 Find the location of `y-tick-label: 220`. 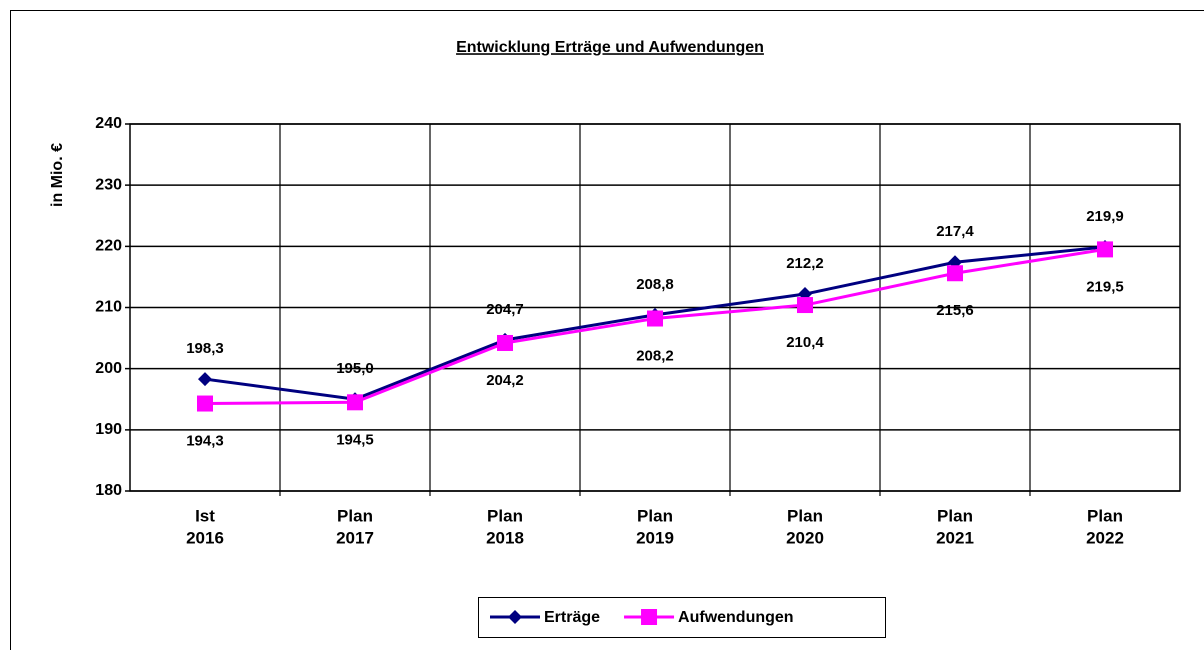

y-tick-label: 220 is located at coordinates (108, 246).